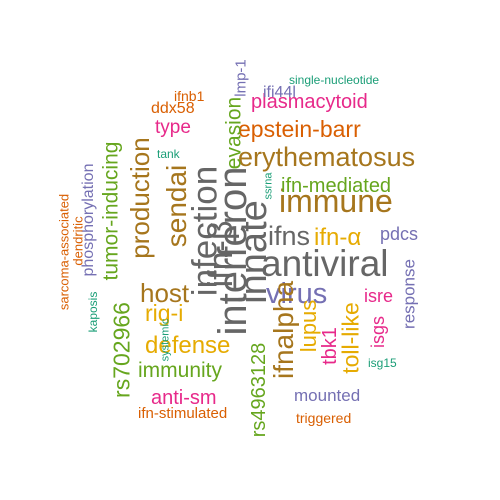 The image size is (500, 500). What do you see at coordinates (382, 363) in the screenshot?
I see `word-isg15: isg15` at bounding box center [382, 363].